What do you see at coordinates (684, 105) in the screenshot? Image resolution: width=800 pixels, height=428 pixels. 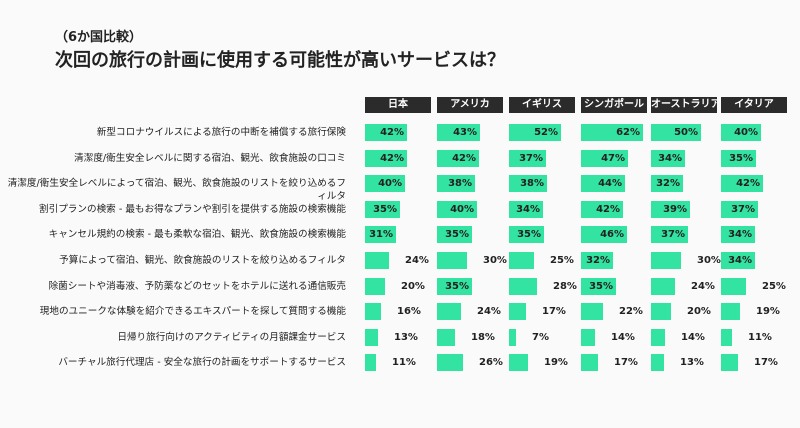 I see `column-header: オーストラリア` at bounding box center [684, 105].